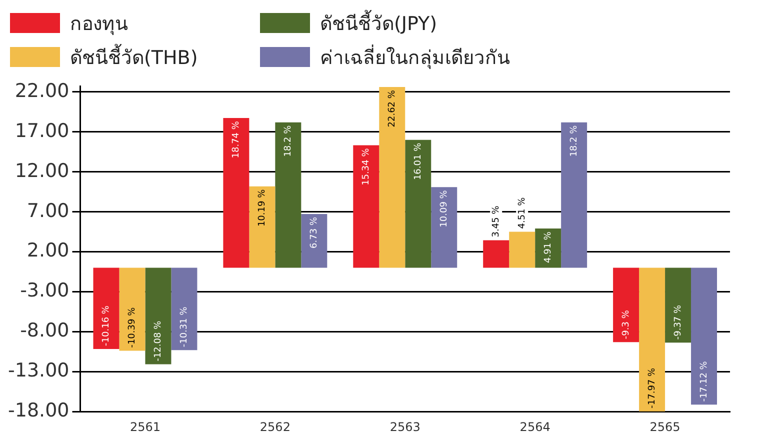  I want to click on data-label: -12.08 %, so click(159, 341).